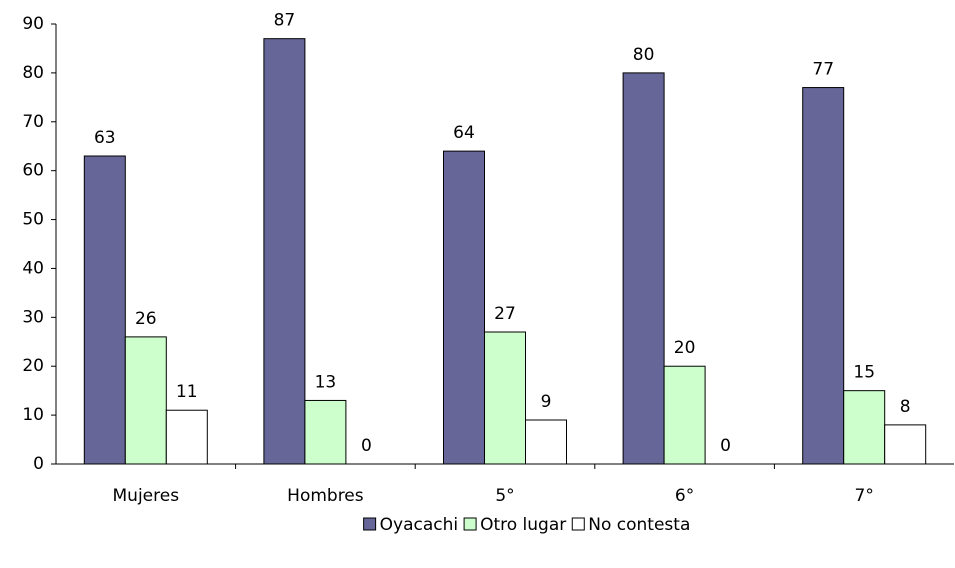 Image resolution: width=955 pixels, height=568 pixels. Describe the element at coordinates (33, 24) in the screenshot. I see `y-tick-label: 90` at that location.